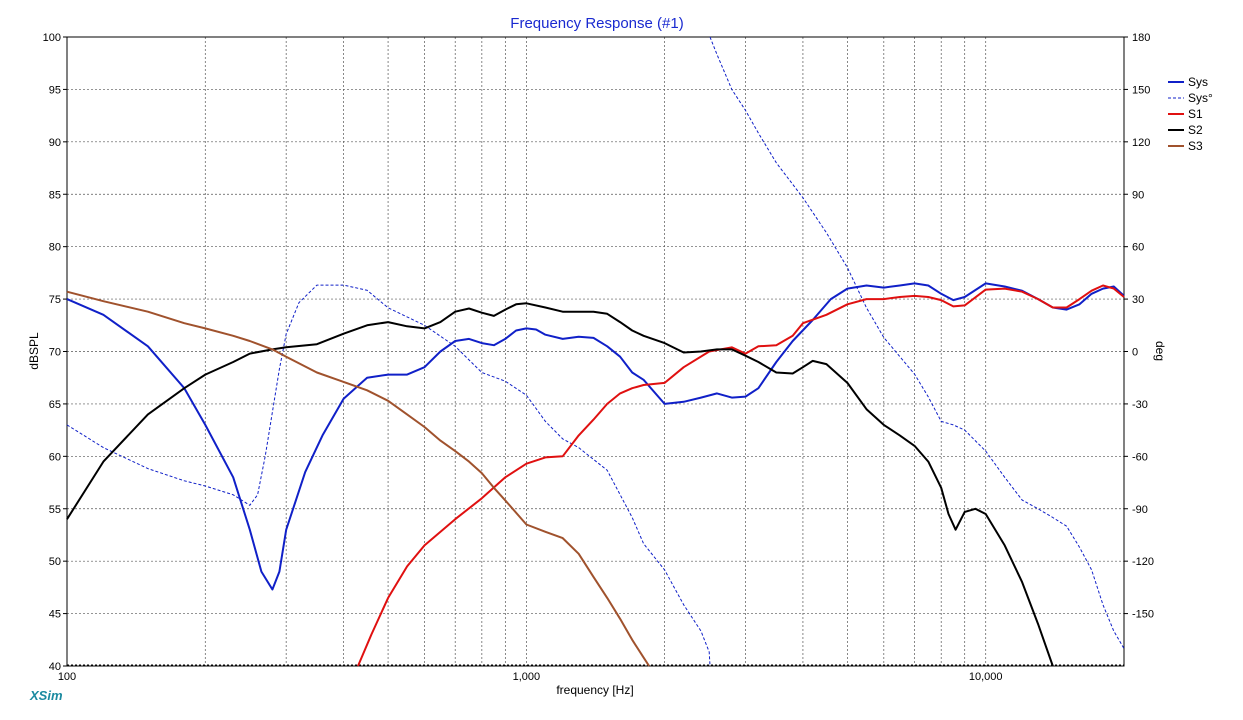  Describe the element at coordinates (1140, 405) in the screenshot. I see `y2-tick-label-4: -30` at that location.